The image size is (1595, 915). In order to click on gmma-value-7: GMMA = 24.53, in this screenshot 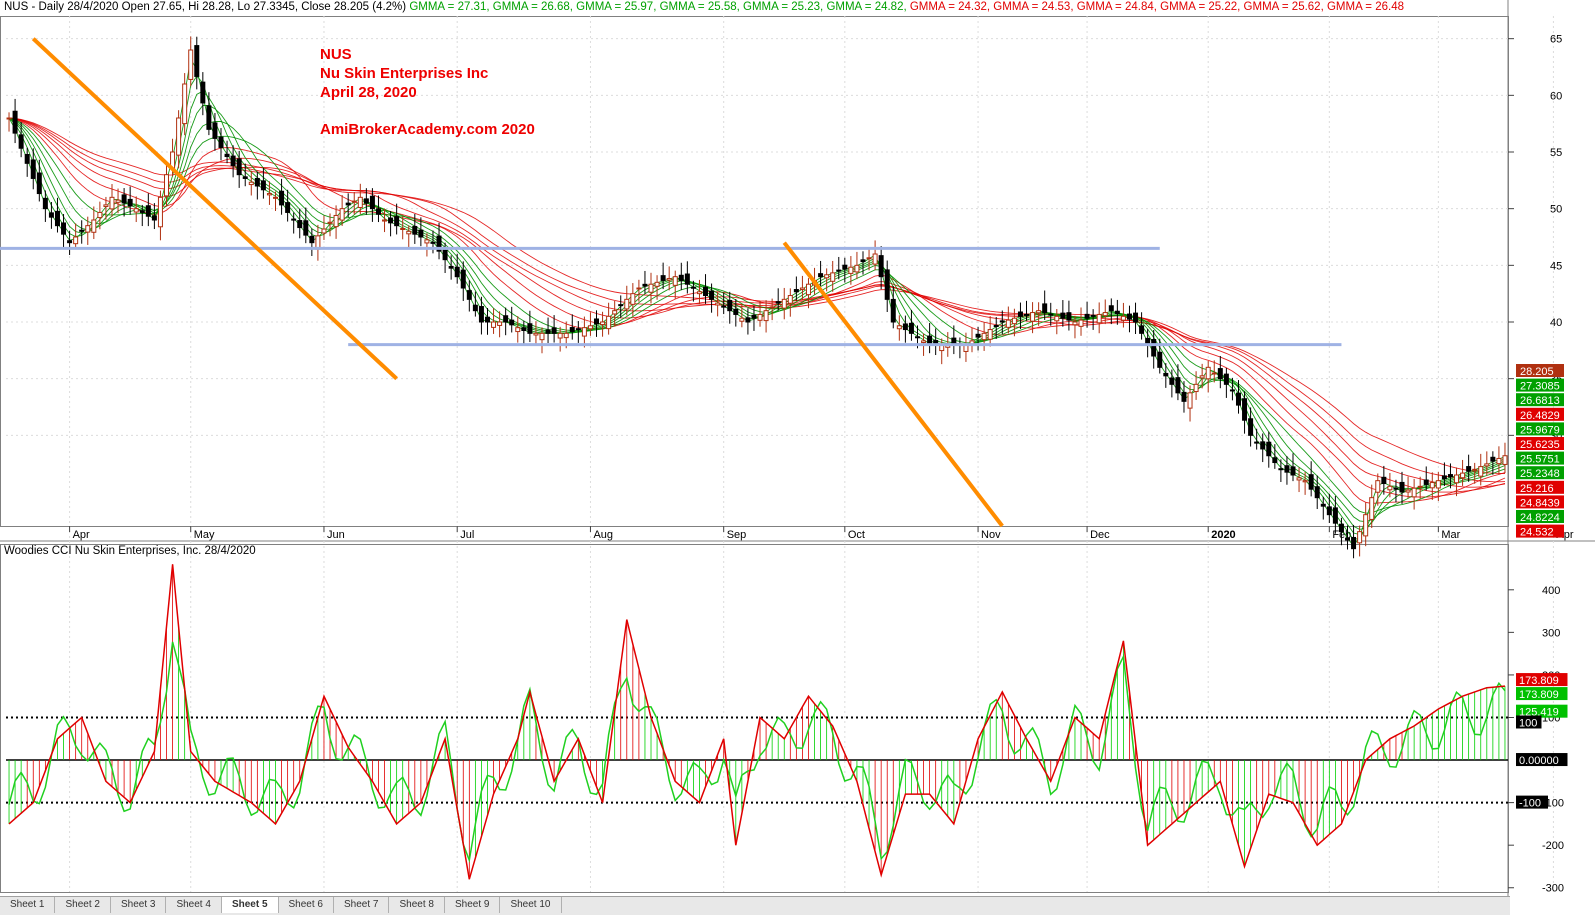, I will do `click(1032, 7)`.